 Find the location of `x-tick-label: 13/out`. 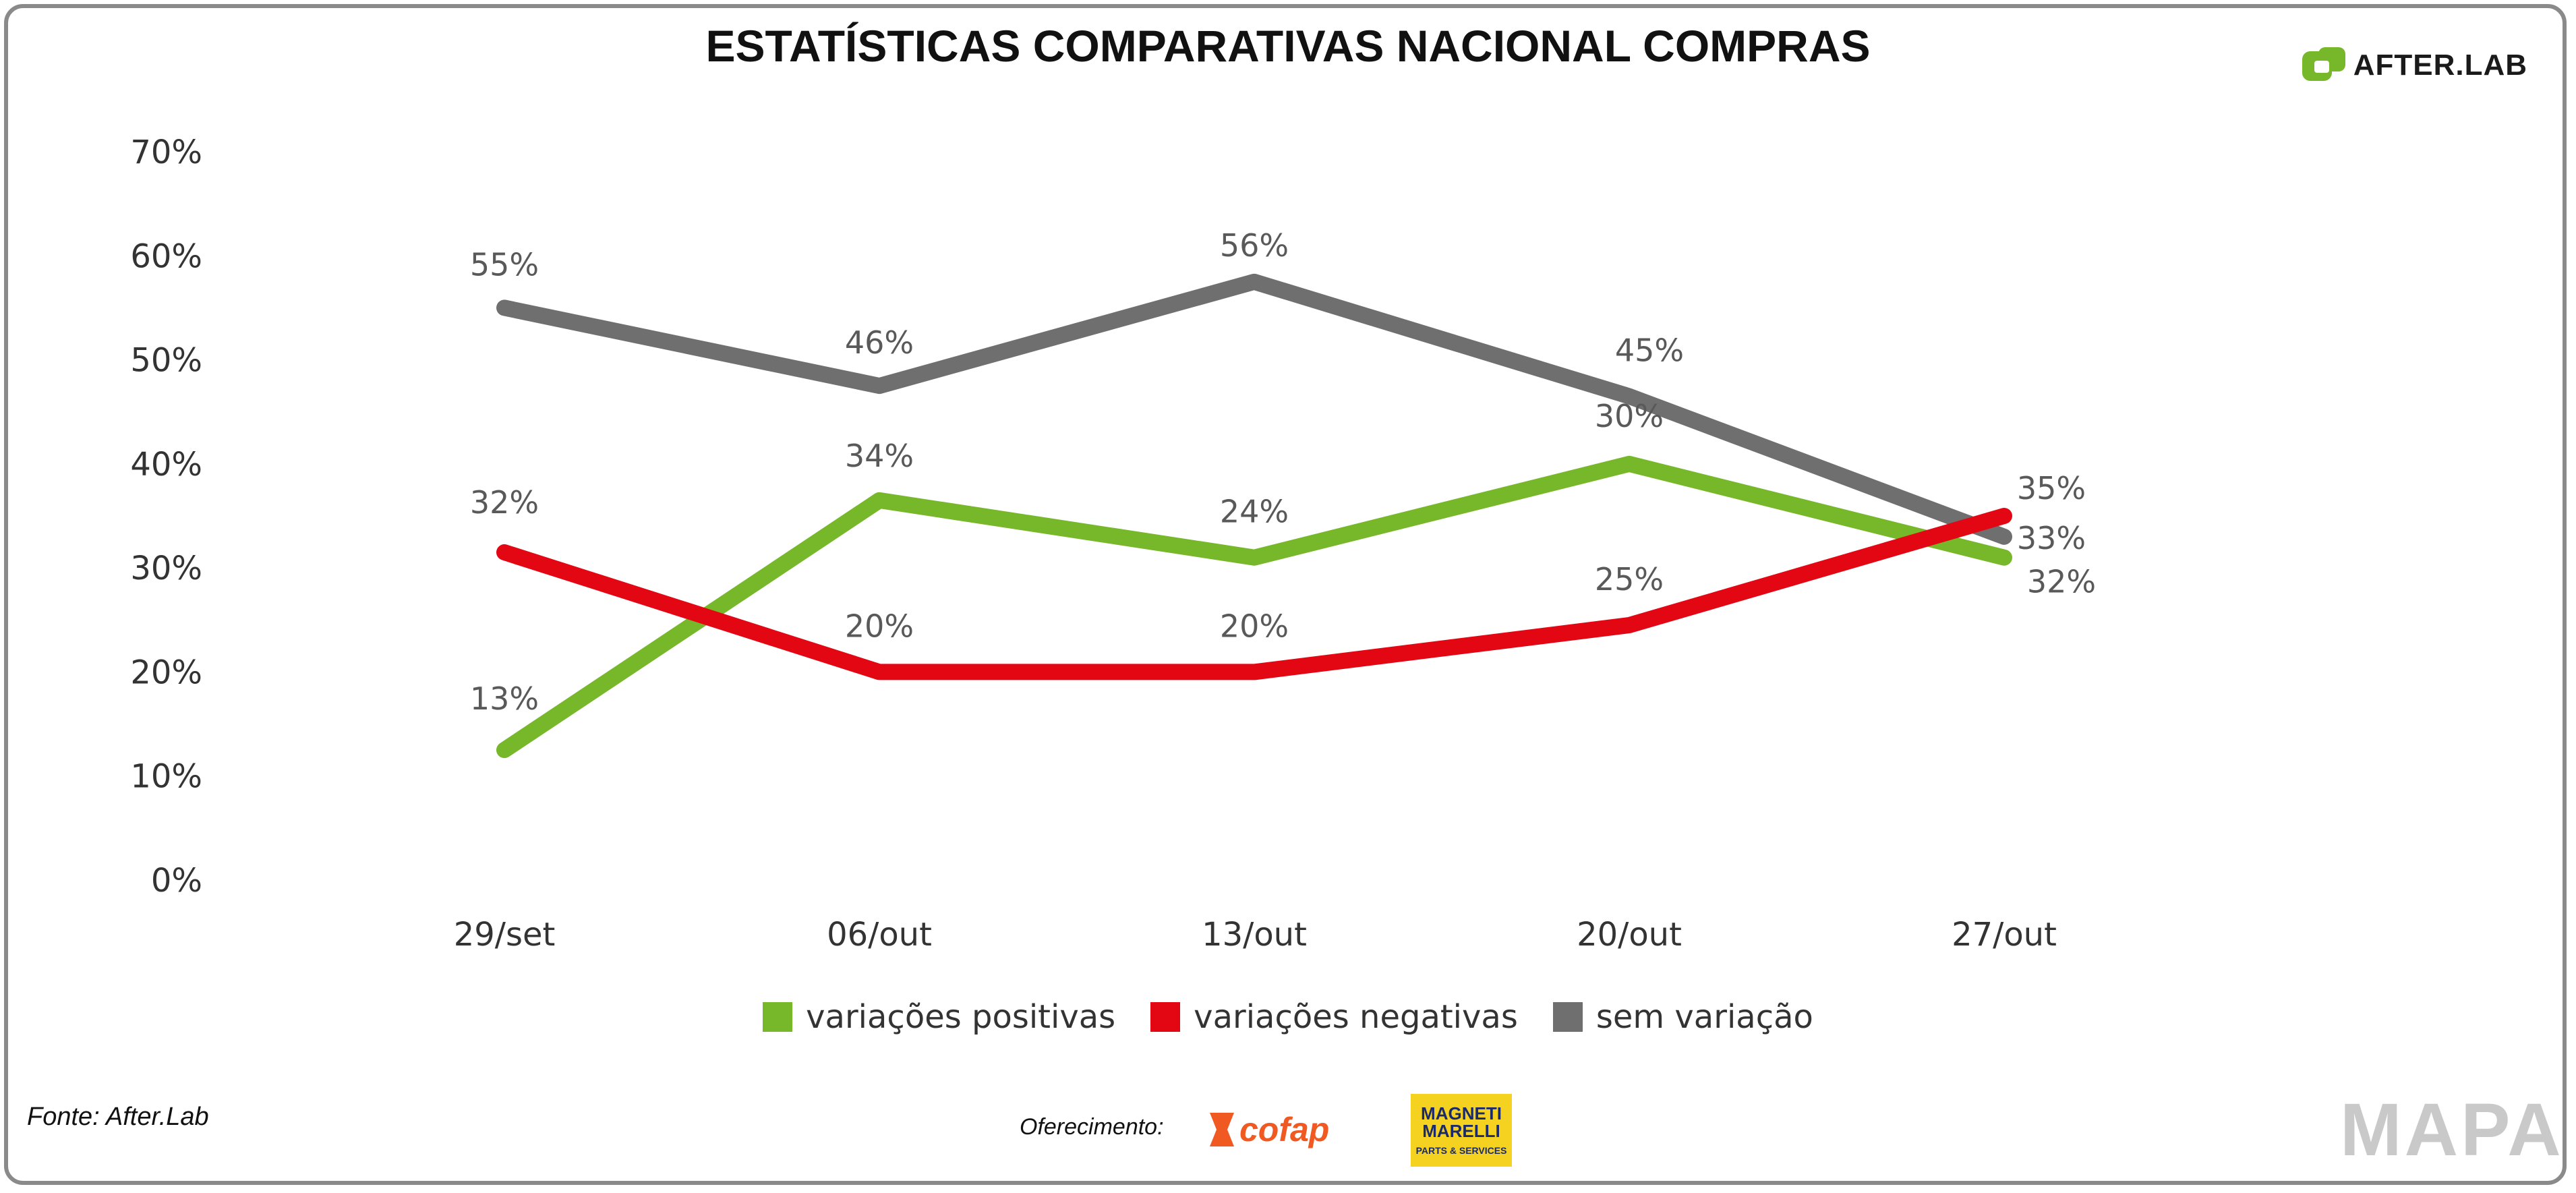

x-tick-label: 13/out is located at coordinates (1254, 935).